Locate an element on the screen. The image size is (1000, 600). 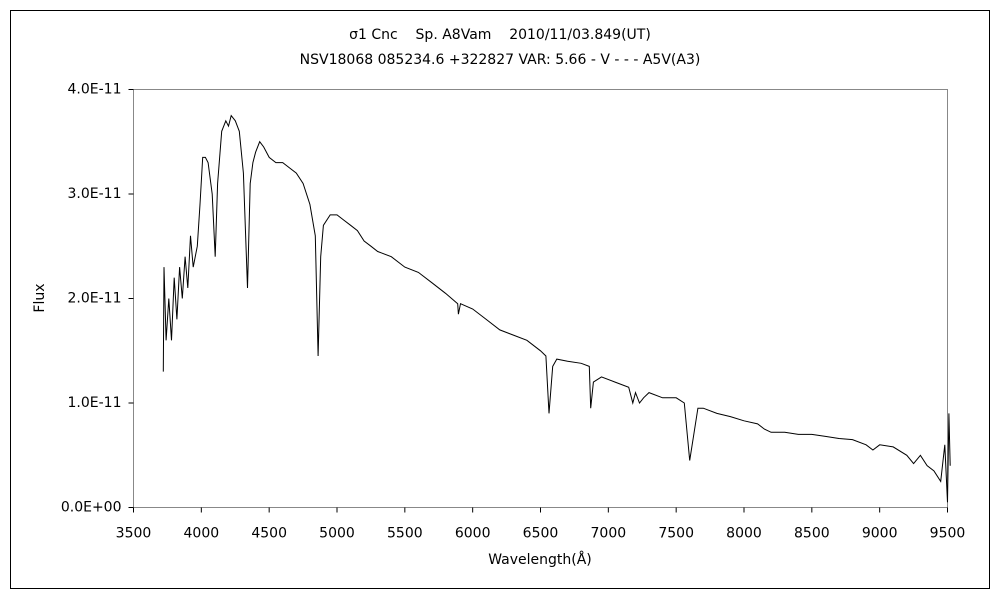
x-tick-label: 9000 is located at coordinates (880, 534).